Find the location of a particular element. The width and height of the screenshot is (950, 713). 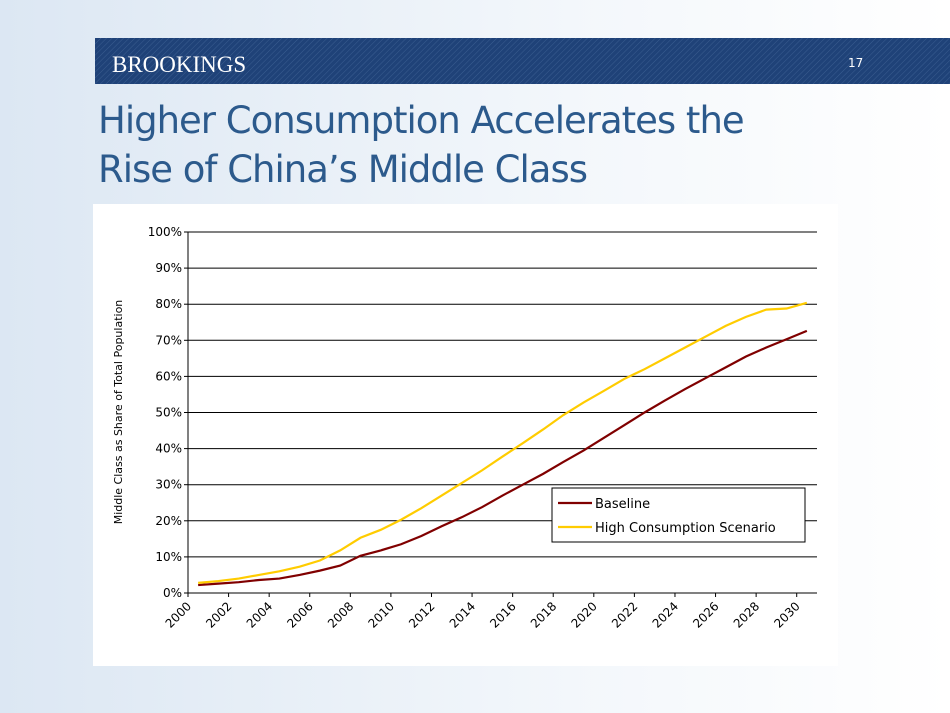

x-tick-label: 2024 is located at coordinates (665, 614).